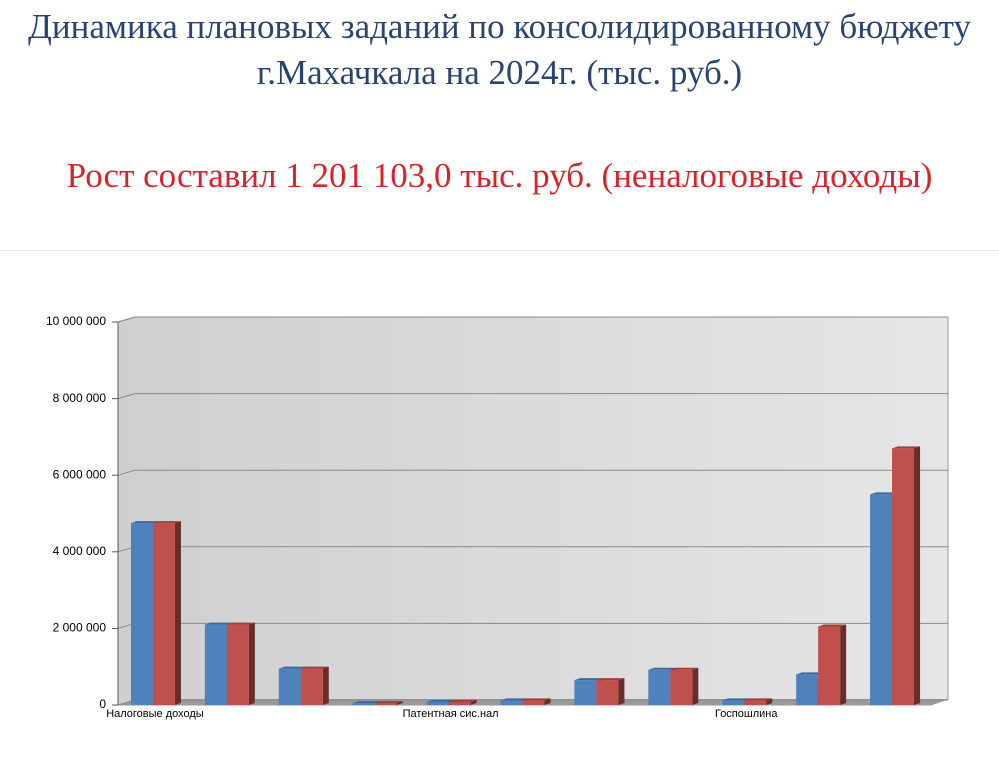  What do you see at coordinates (76, 321) in the screenshot?
I see `y-tick-label: 10 000 000` at bounding box center [76, 321].